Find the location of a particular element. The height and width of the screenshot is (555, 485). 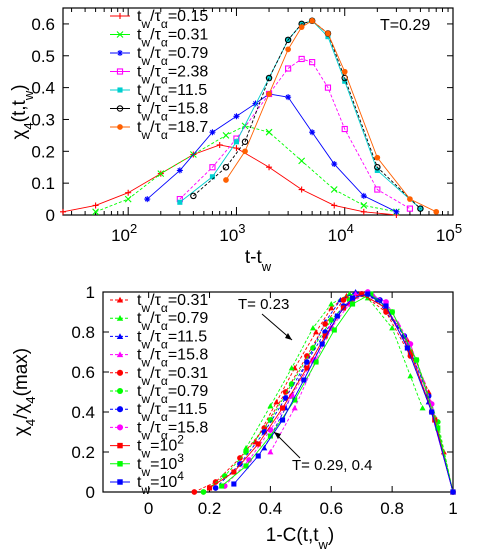

bottom-y-tick-label: 1 is located at coordinates (90, 292).